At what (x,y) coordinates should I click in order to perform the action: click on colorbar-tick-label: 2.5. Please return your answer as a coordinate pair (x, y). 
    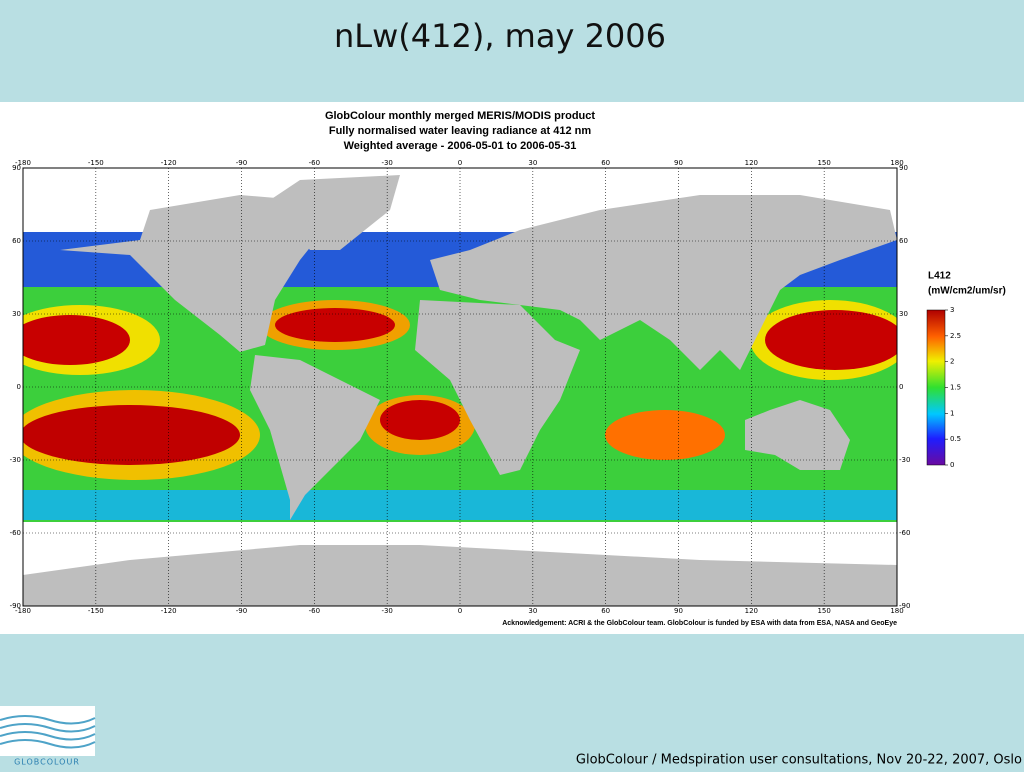
    Looking at the image, I should click on (955, 336).